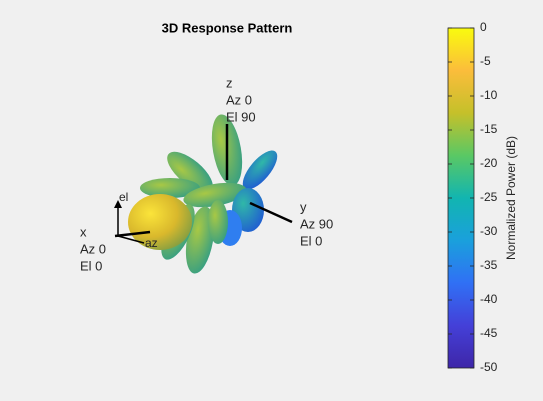  What do you see at coordinates (511, 198) in the screenshot?
I see `colorbar-label: Normalized Power (dB)` at bounding box center [511, 198].